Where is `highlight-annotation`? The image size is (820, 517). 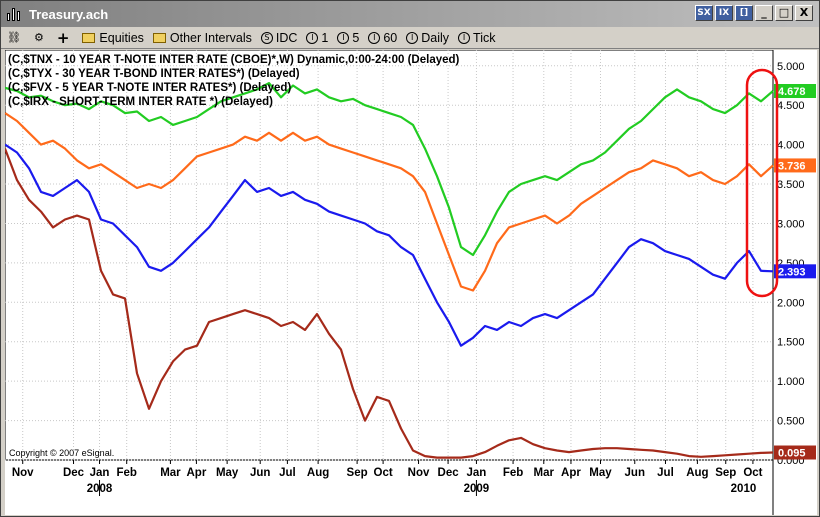 highlight-annotation is located at coordinates (762, 183).